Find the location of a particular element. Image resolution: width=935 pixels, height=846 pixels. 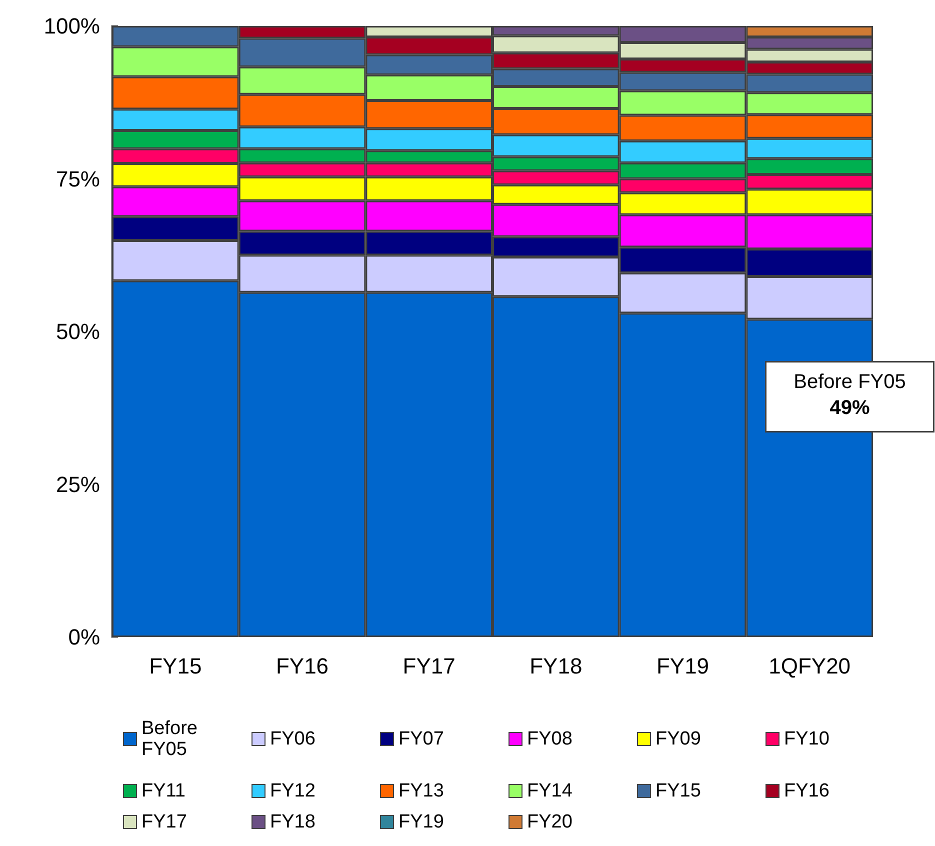

x-tick-label: 1QFY20 is located at coordinates (809, 666).